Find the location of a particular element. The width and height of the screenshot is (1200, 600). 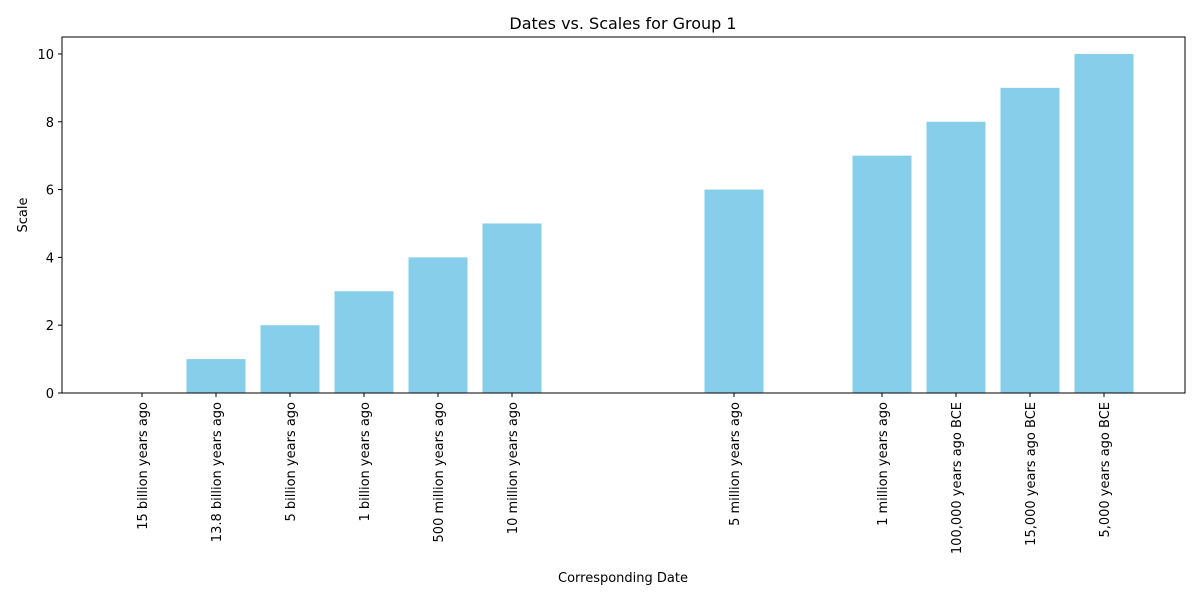

y-tick-label: 10 is located at coordinates (45, 55).